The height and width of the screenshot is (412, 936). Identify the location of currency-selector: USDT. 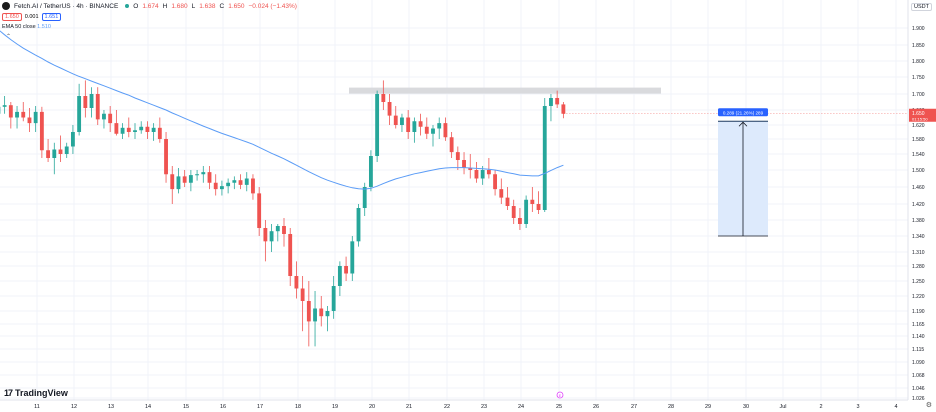
(921, 7).